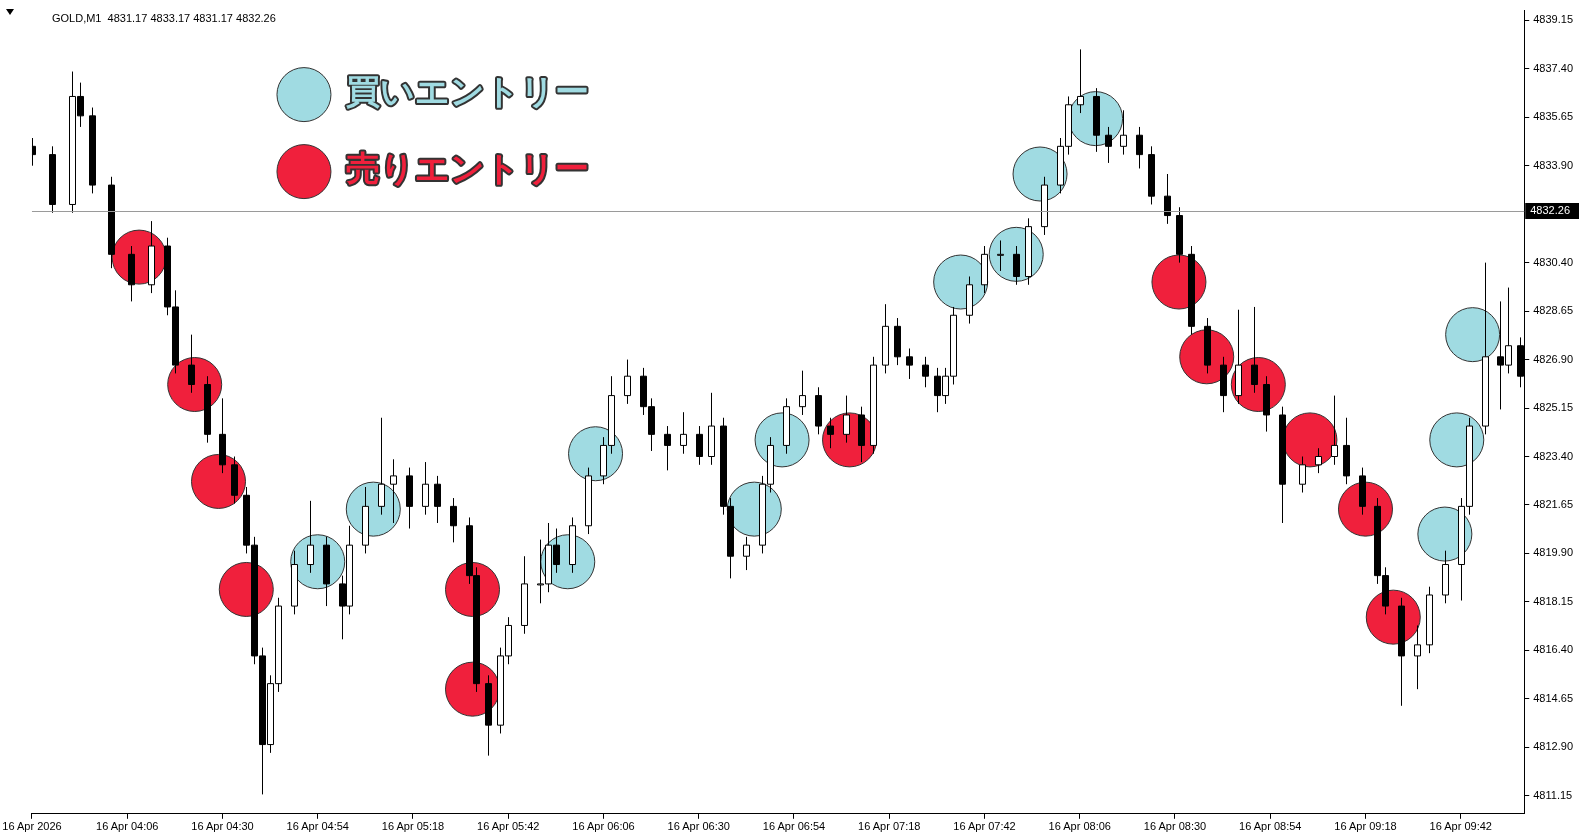  I want to click on y-tick-label: 4825.15, so click(1553, 407).